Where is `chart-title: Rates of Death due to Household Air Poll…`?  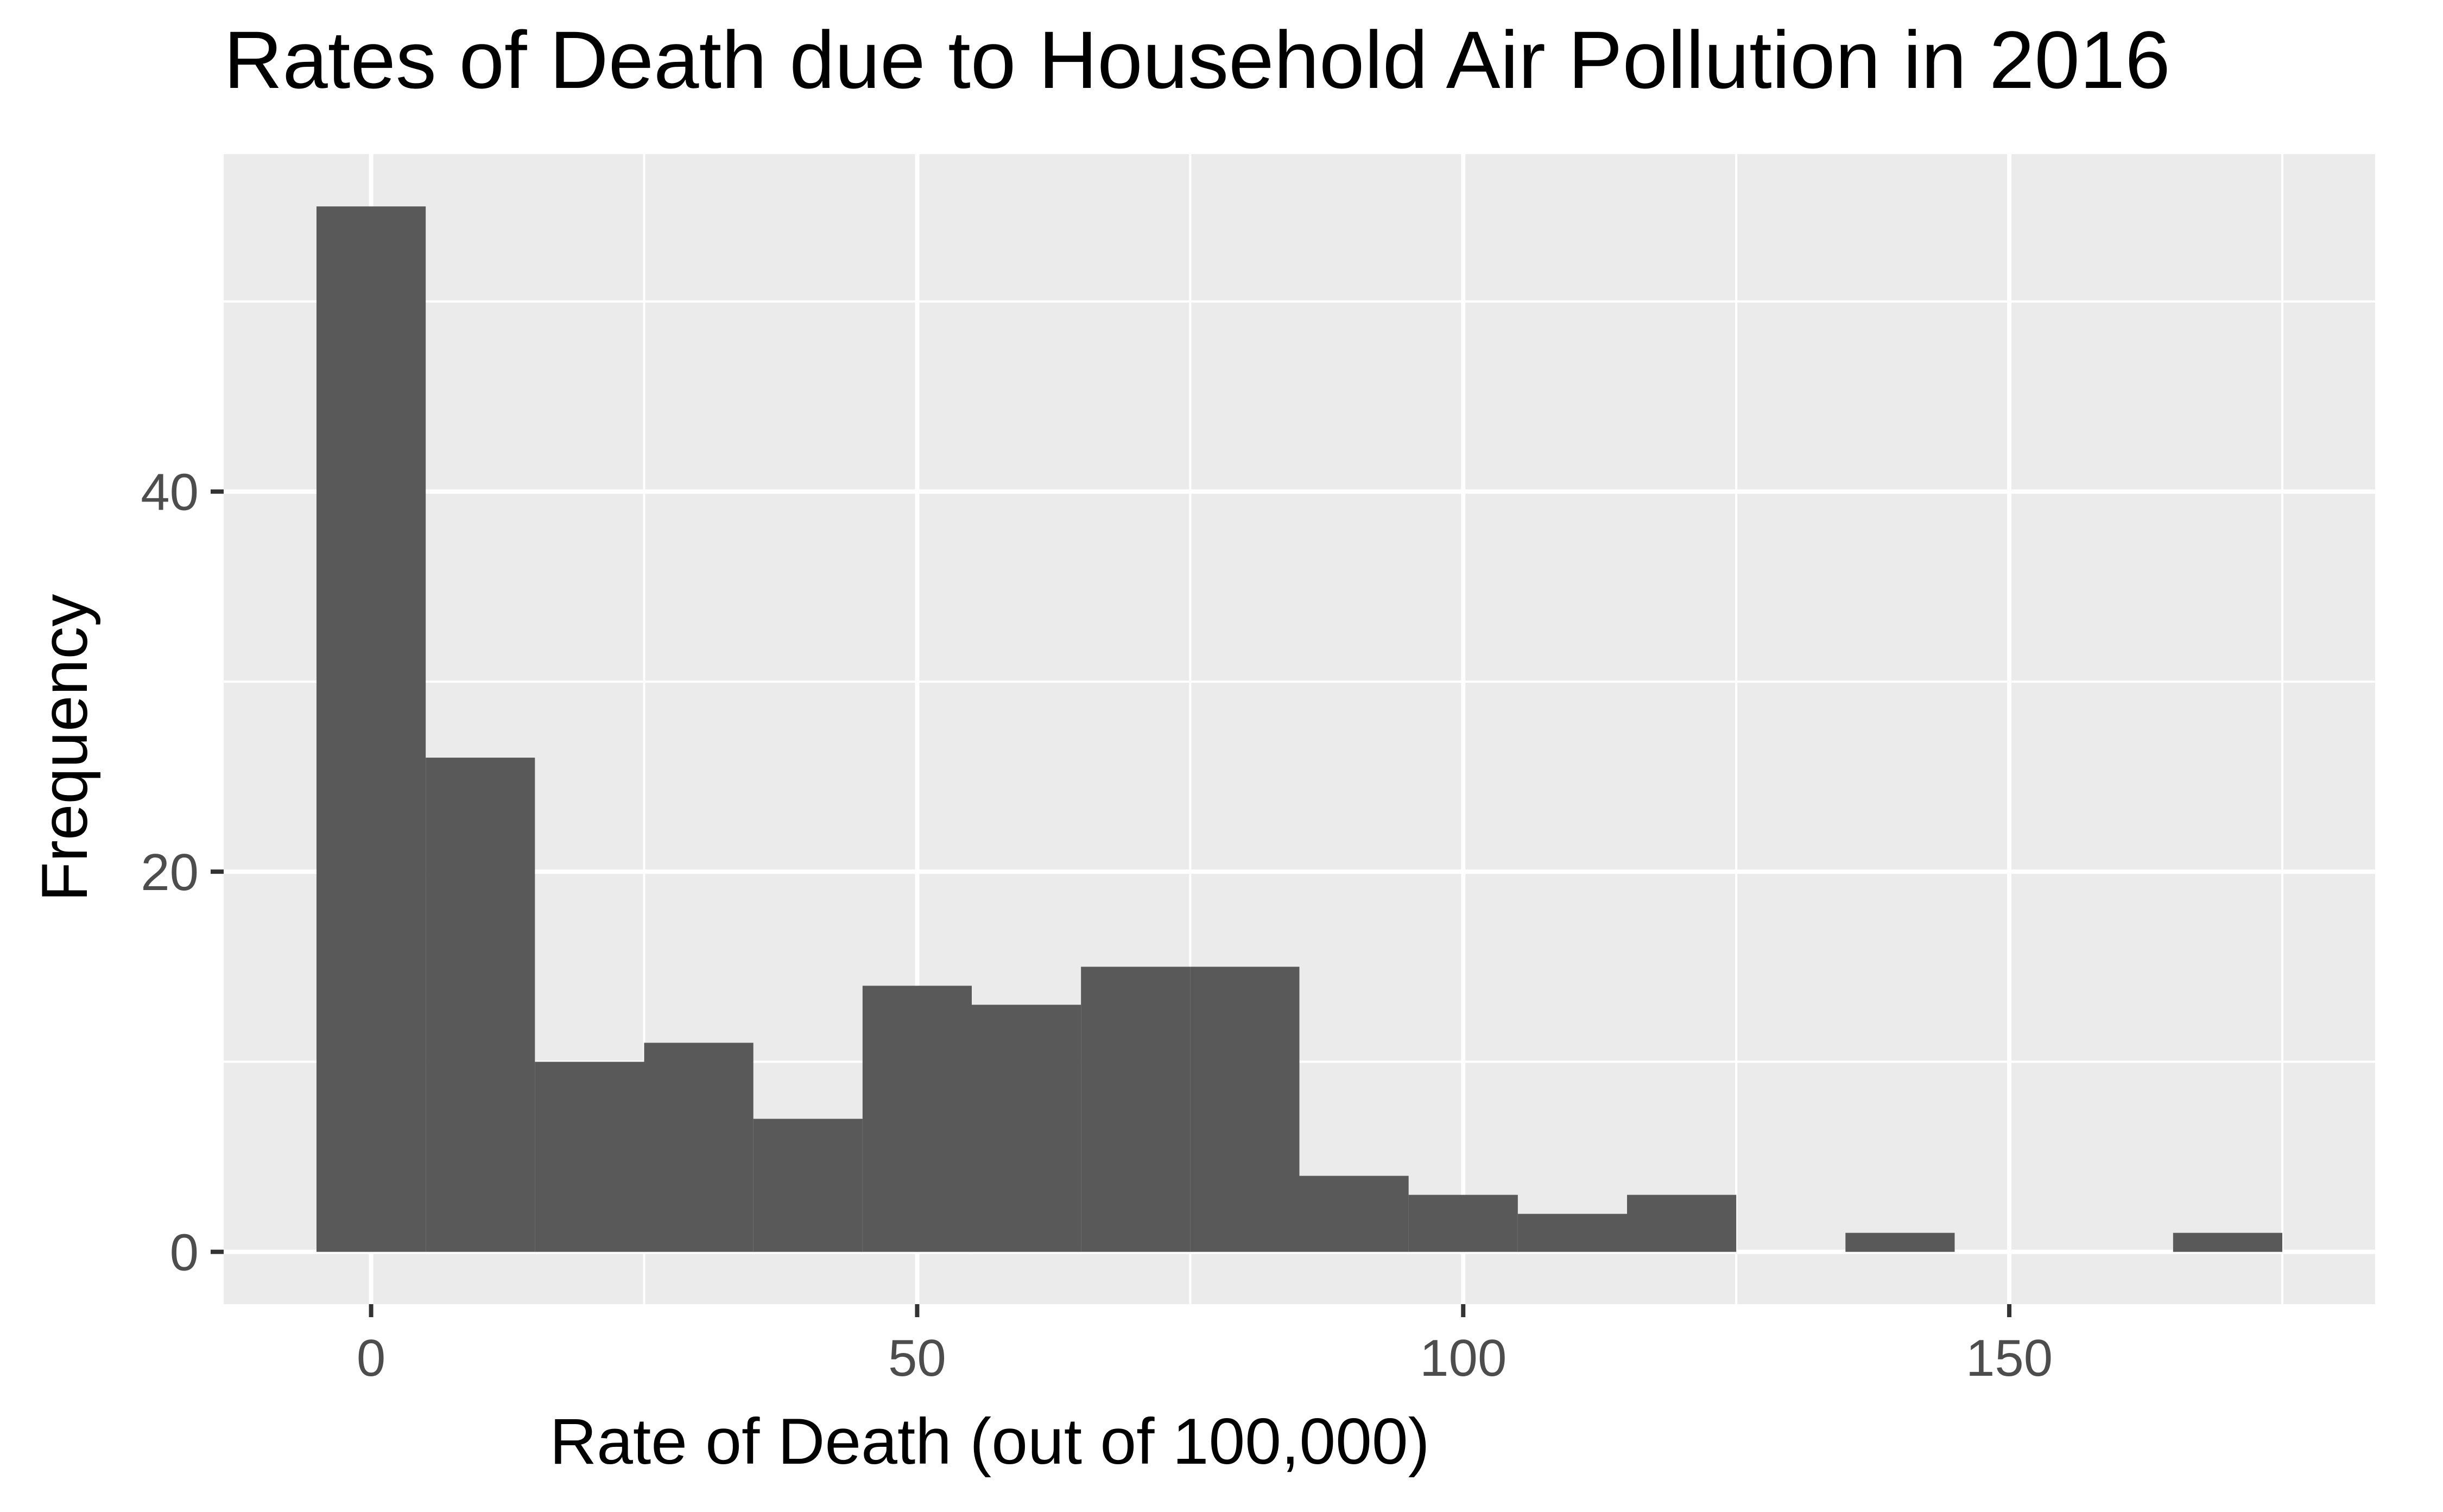 chart-title: Rates of Death due to Household Air Poll… is located at coordinates (1197, 59).